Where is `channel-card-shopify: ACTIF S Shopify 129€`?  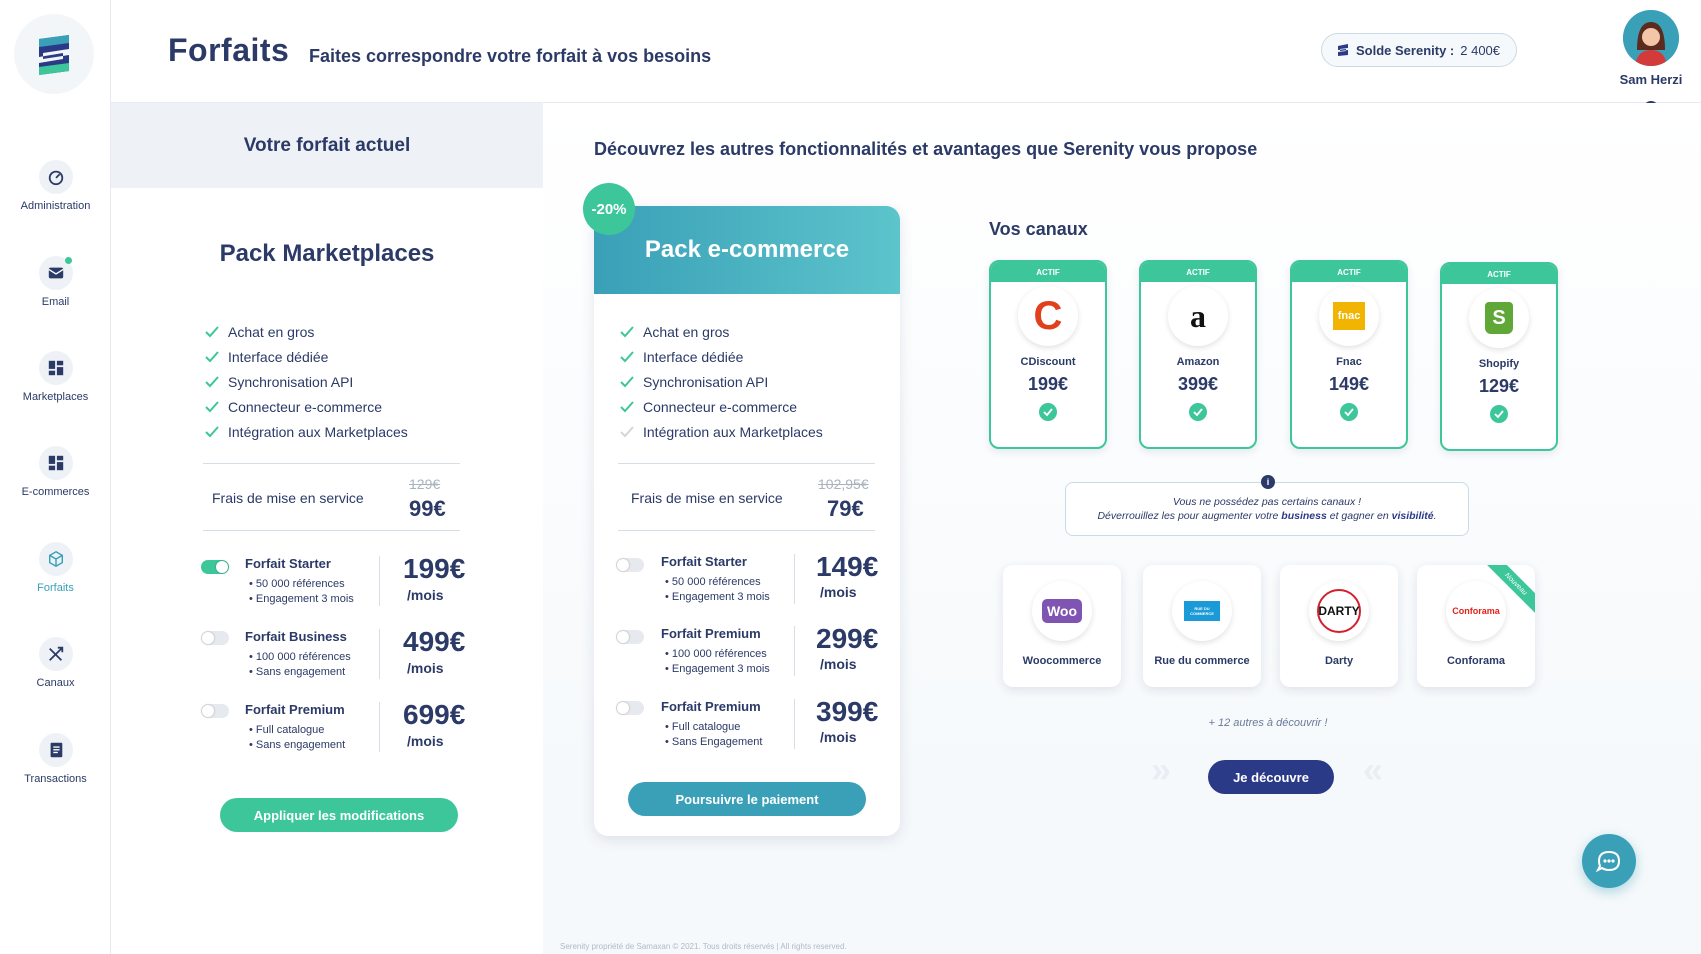 channel-card-shopify: ACTIF S Shopify 129€ is located at coordinates (1499, 356).